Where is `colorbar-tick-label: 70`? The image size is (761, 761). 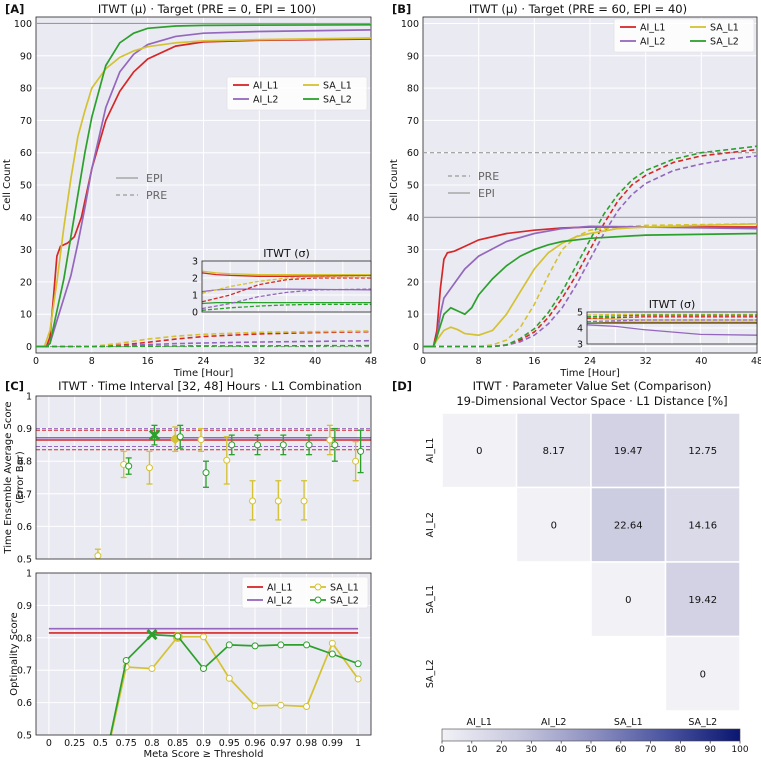
colorbar-tick-label: 70 is located at coordinates (651, 750).